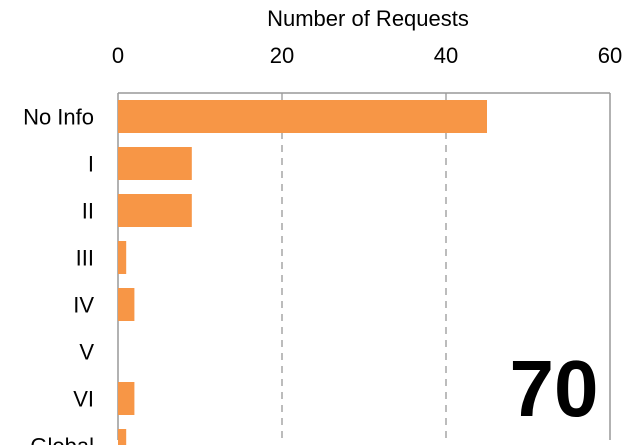 The width and height of the screenshot is (627, 445). What do you see at coordinates (83, 305) in the screenshot?
I see `category-label: IV` at bounding box center [83, 305].